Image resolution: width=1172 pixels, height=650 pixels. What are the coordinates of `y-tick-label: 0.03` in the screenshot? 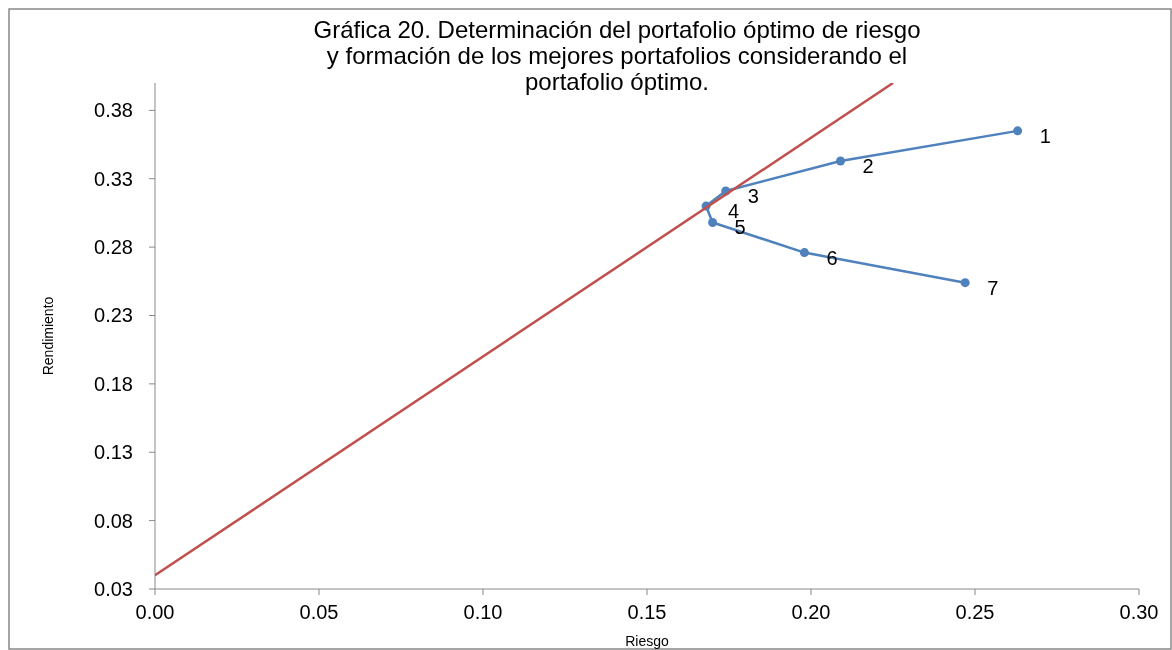 It's located at (113, 589).